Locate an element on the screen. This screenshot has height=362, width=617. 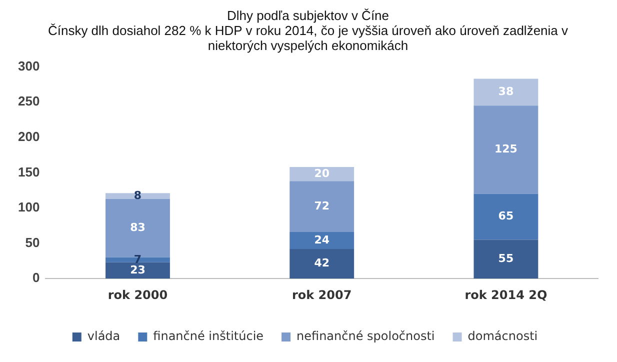
x-tick-label: rok 2000 is located at coordinates (138, 295).